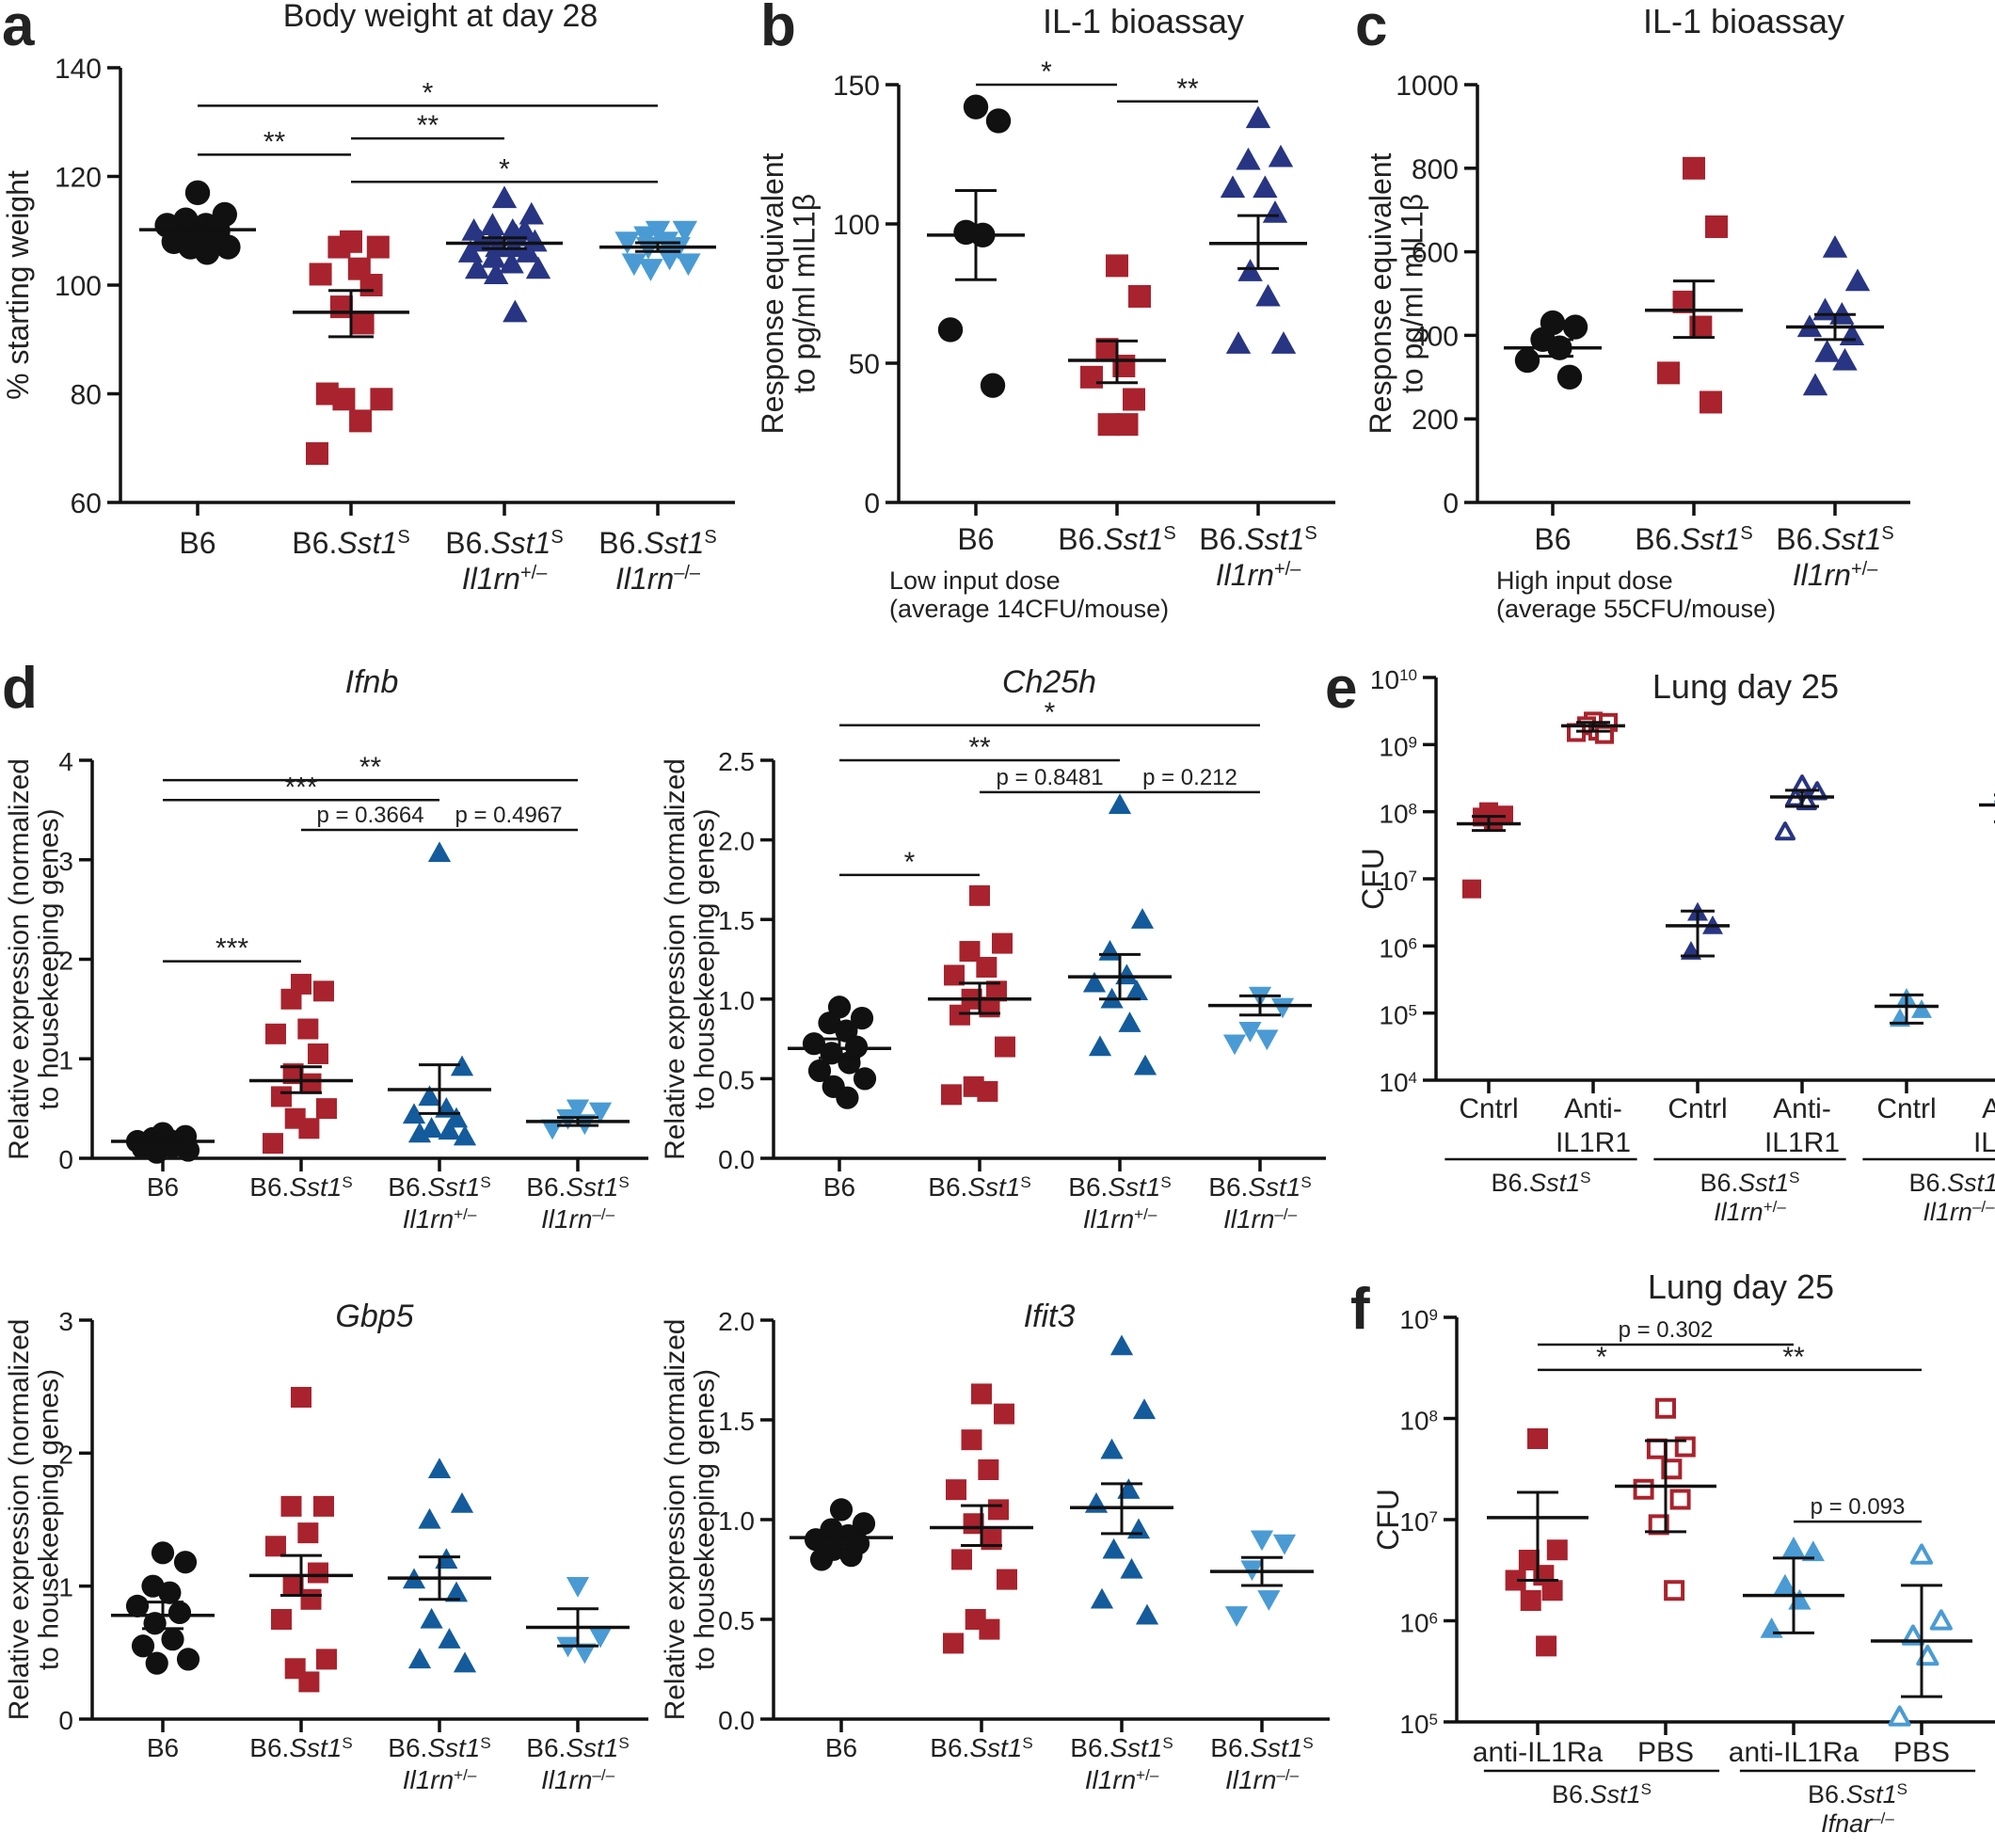 The height and width of the screenshot is (1848, 1995). Describe the element at coordinates (372, 682) in the screenshot. I see `panel-d1-title: Ifnb` at that location.